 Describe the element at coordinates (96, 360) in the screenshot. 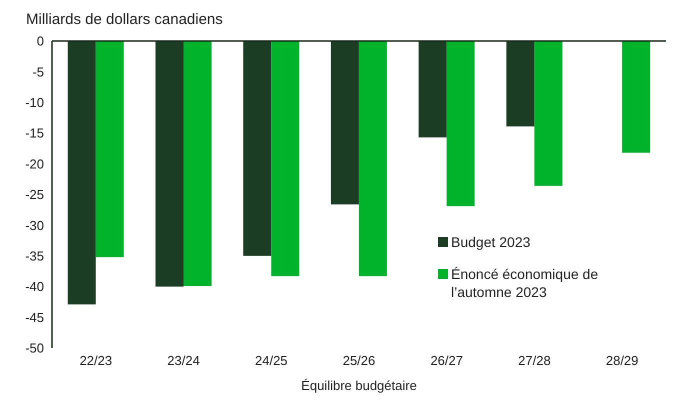

I see `x-tick-label: 22/23` at that location.